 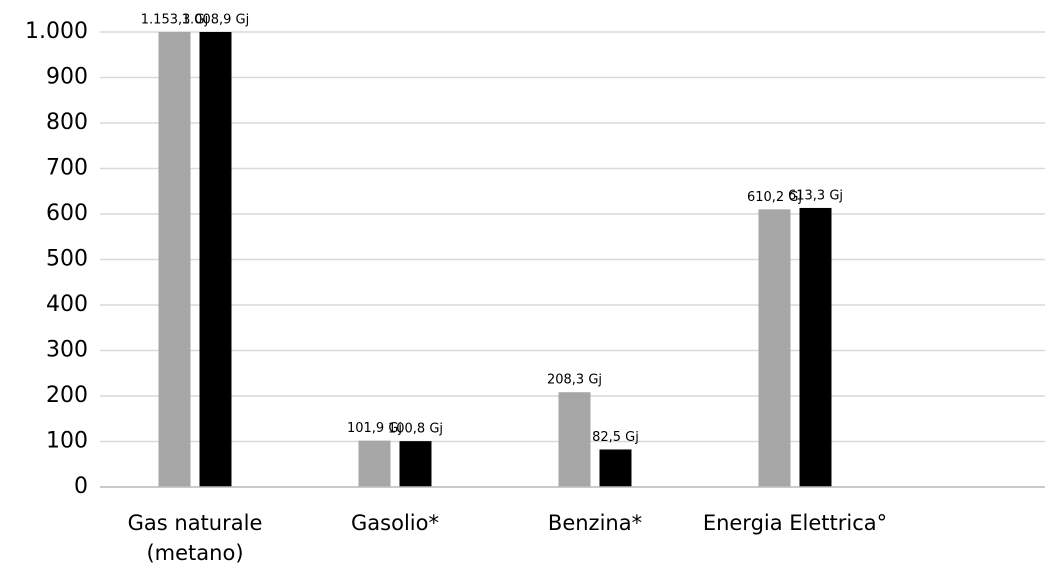 What do you see at coordinates (815, 195) in the screenshot?
I see `value-label: 613,3 Gj` at bounding box center [815, 195].